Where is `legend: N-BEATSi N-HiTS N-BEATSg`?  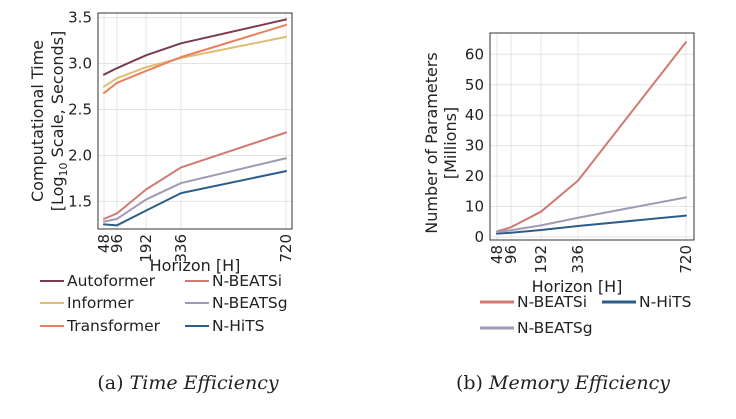 legend: N-BEATSi N-HiTS N-BEATSg is located at coordinates (585, 315).